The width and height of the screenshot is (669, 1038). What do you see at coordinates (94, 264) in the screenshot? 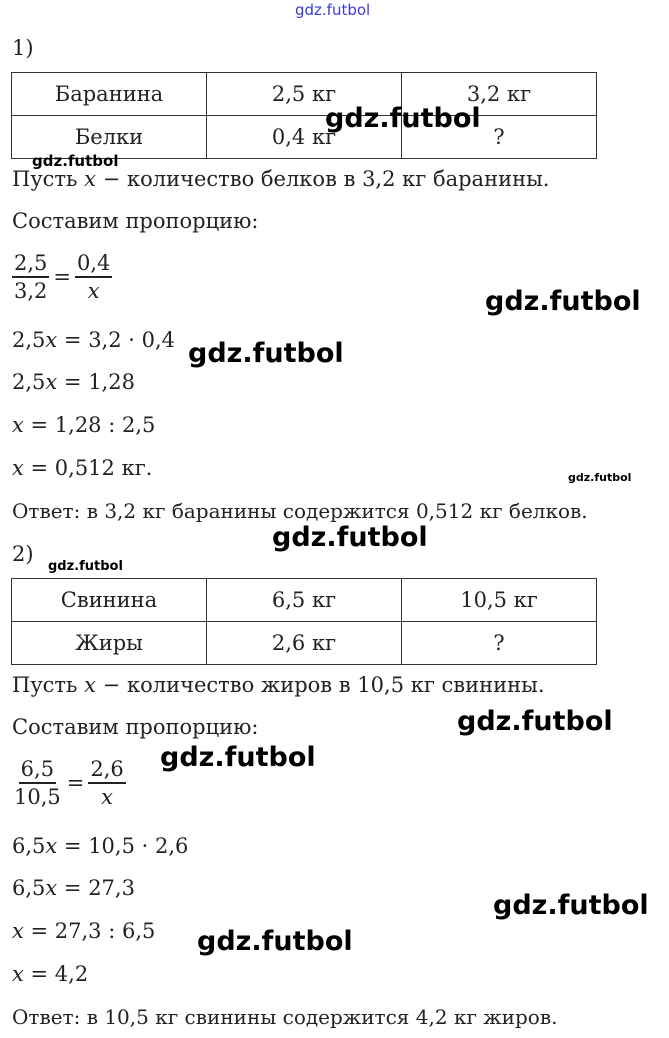
I see `numerator: 0,4` at bounding box center [94, 264].